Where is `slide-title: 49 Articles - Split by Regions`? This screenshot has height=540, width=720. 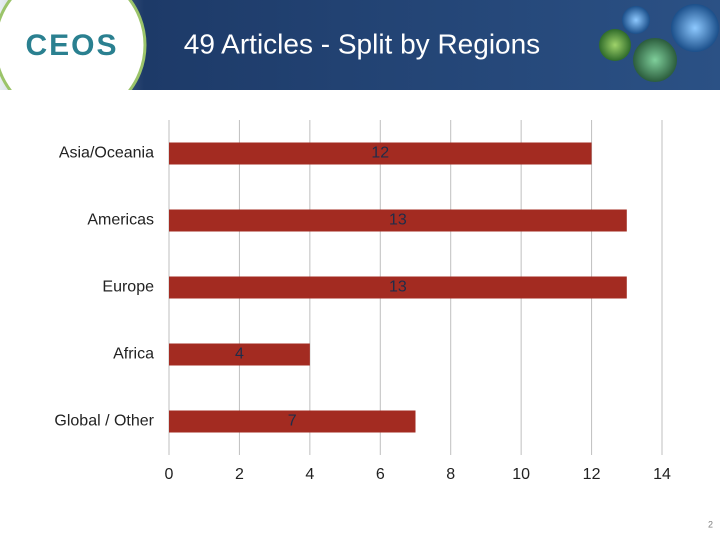
slide-title: 49 Articles - Split by Regions is located at coordinates (362, 43).